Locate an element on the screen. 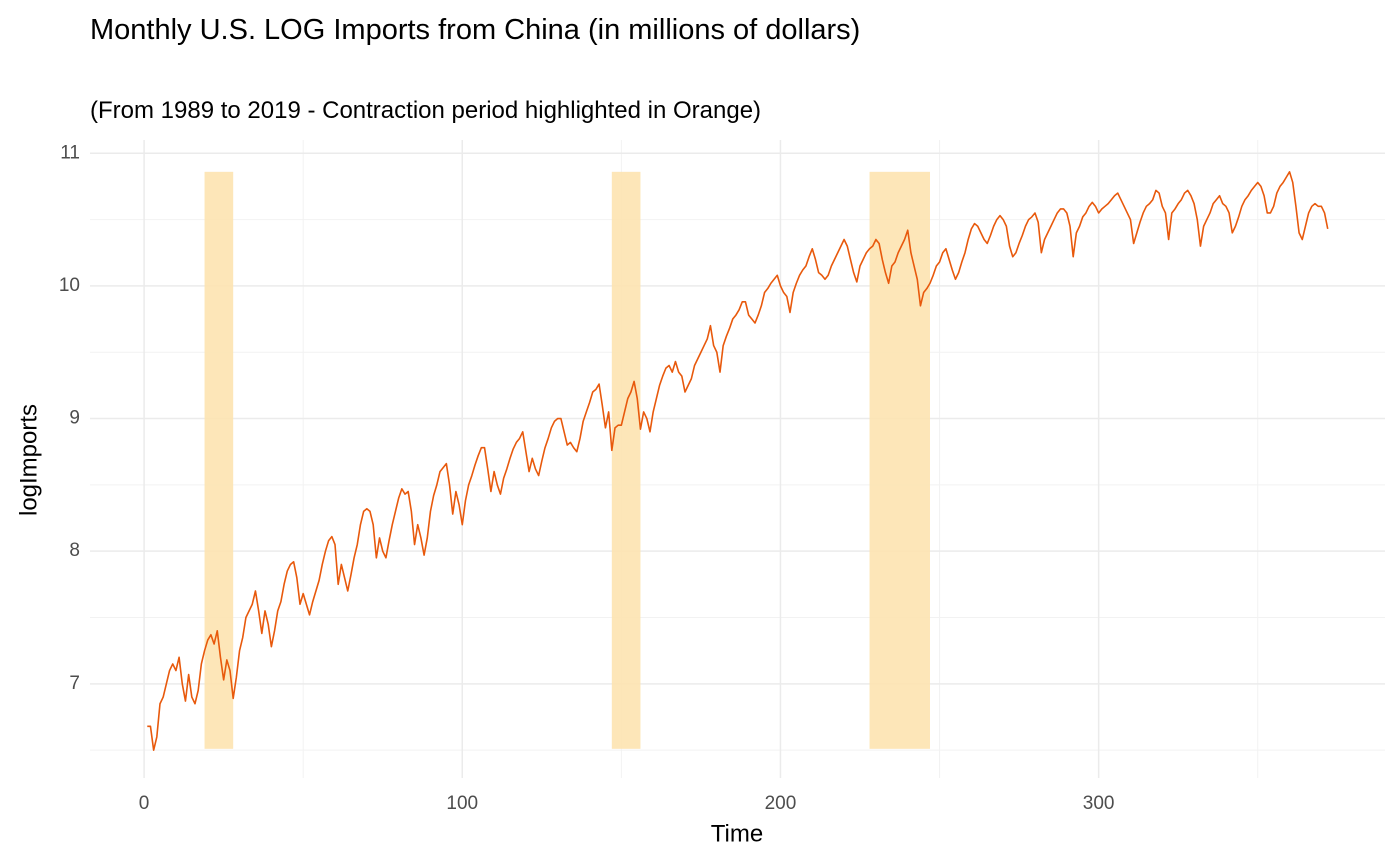 This screenshot has width=1400, height=865. y-tick-label: 8 is located at coordinates (74, 550).